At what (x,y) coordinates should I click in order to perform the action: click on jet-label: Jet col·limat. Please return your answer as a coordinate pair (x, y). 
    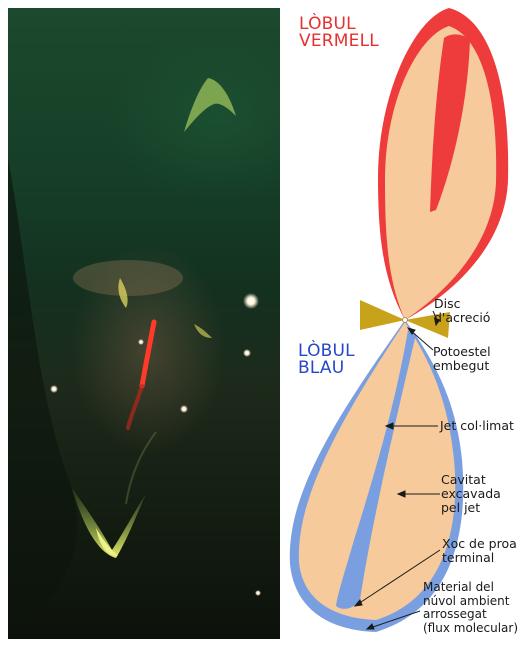
    Looking at the image, I should click on (477, 425).